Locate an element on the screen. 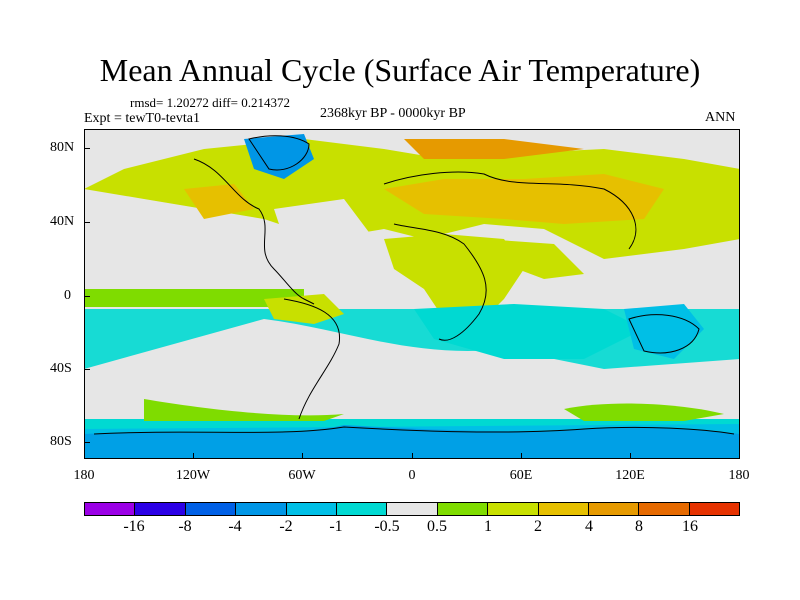 The height and width of the screenshot is (600, 800). colorbar is located at coordinates (412, 509).